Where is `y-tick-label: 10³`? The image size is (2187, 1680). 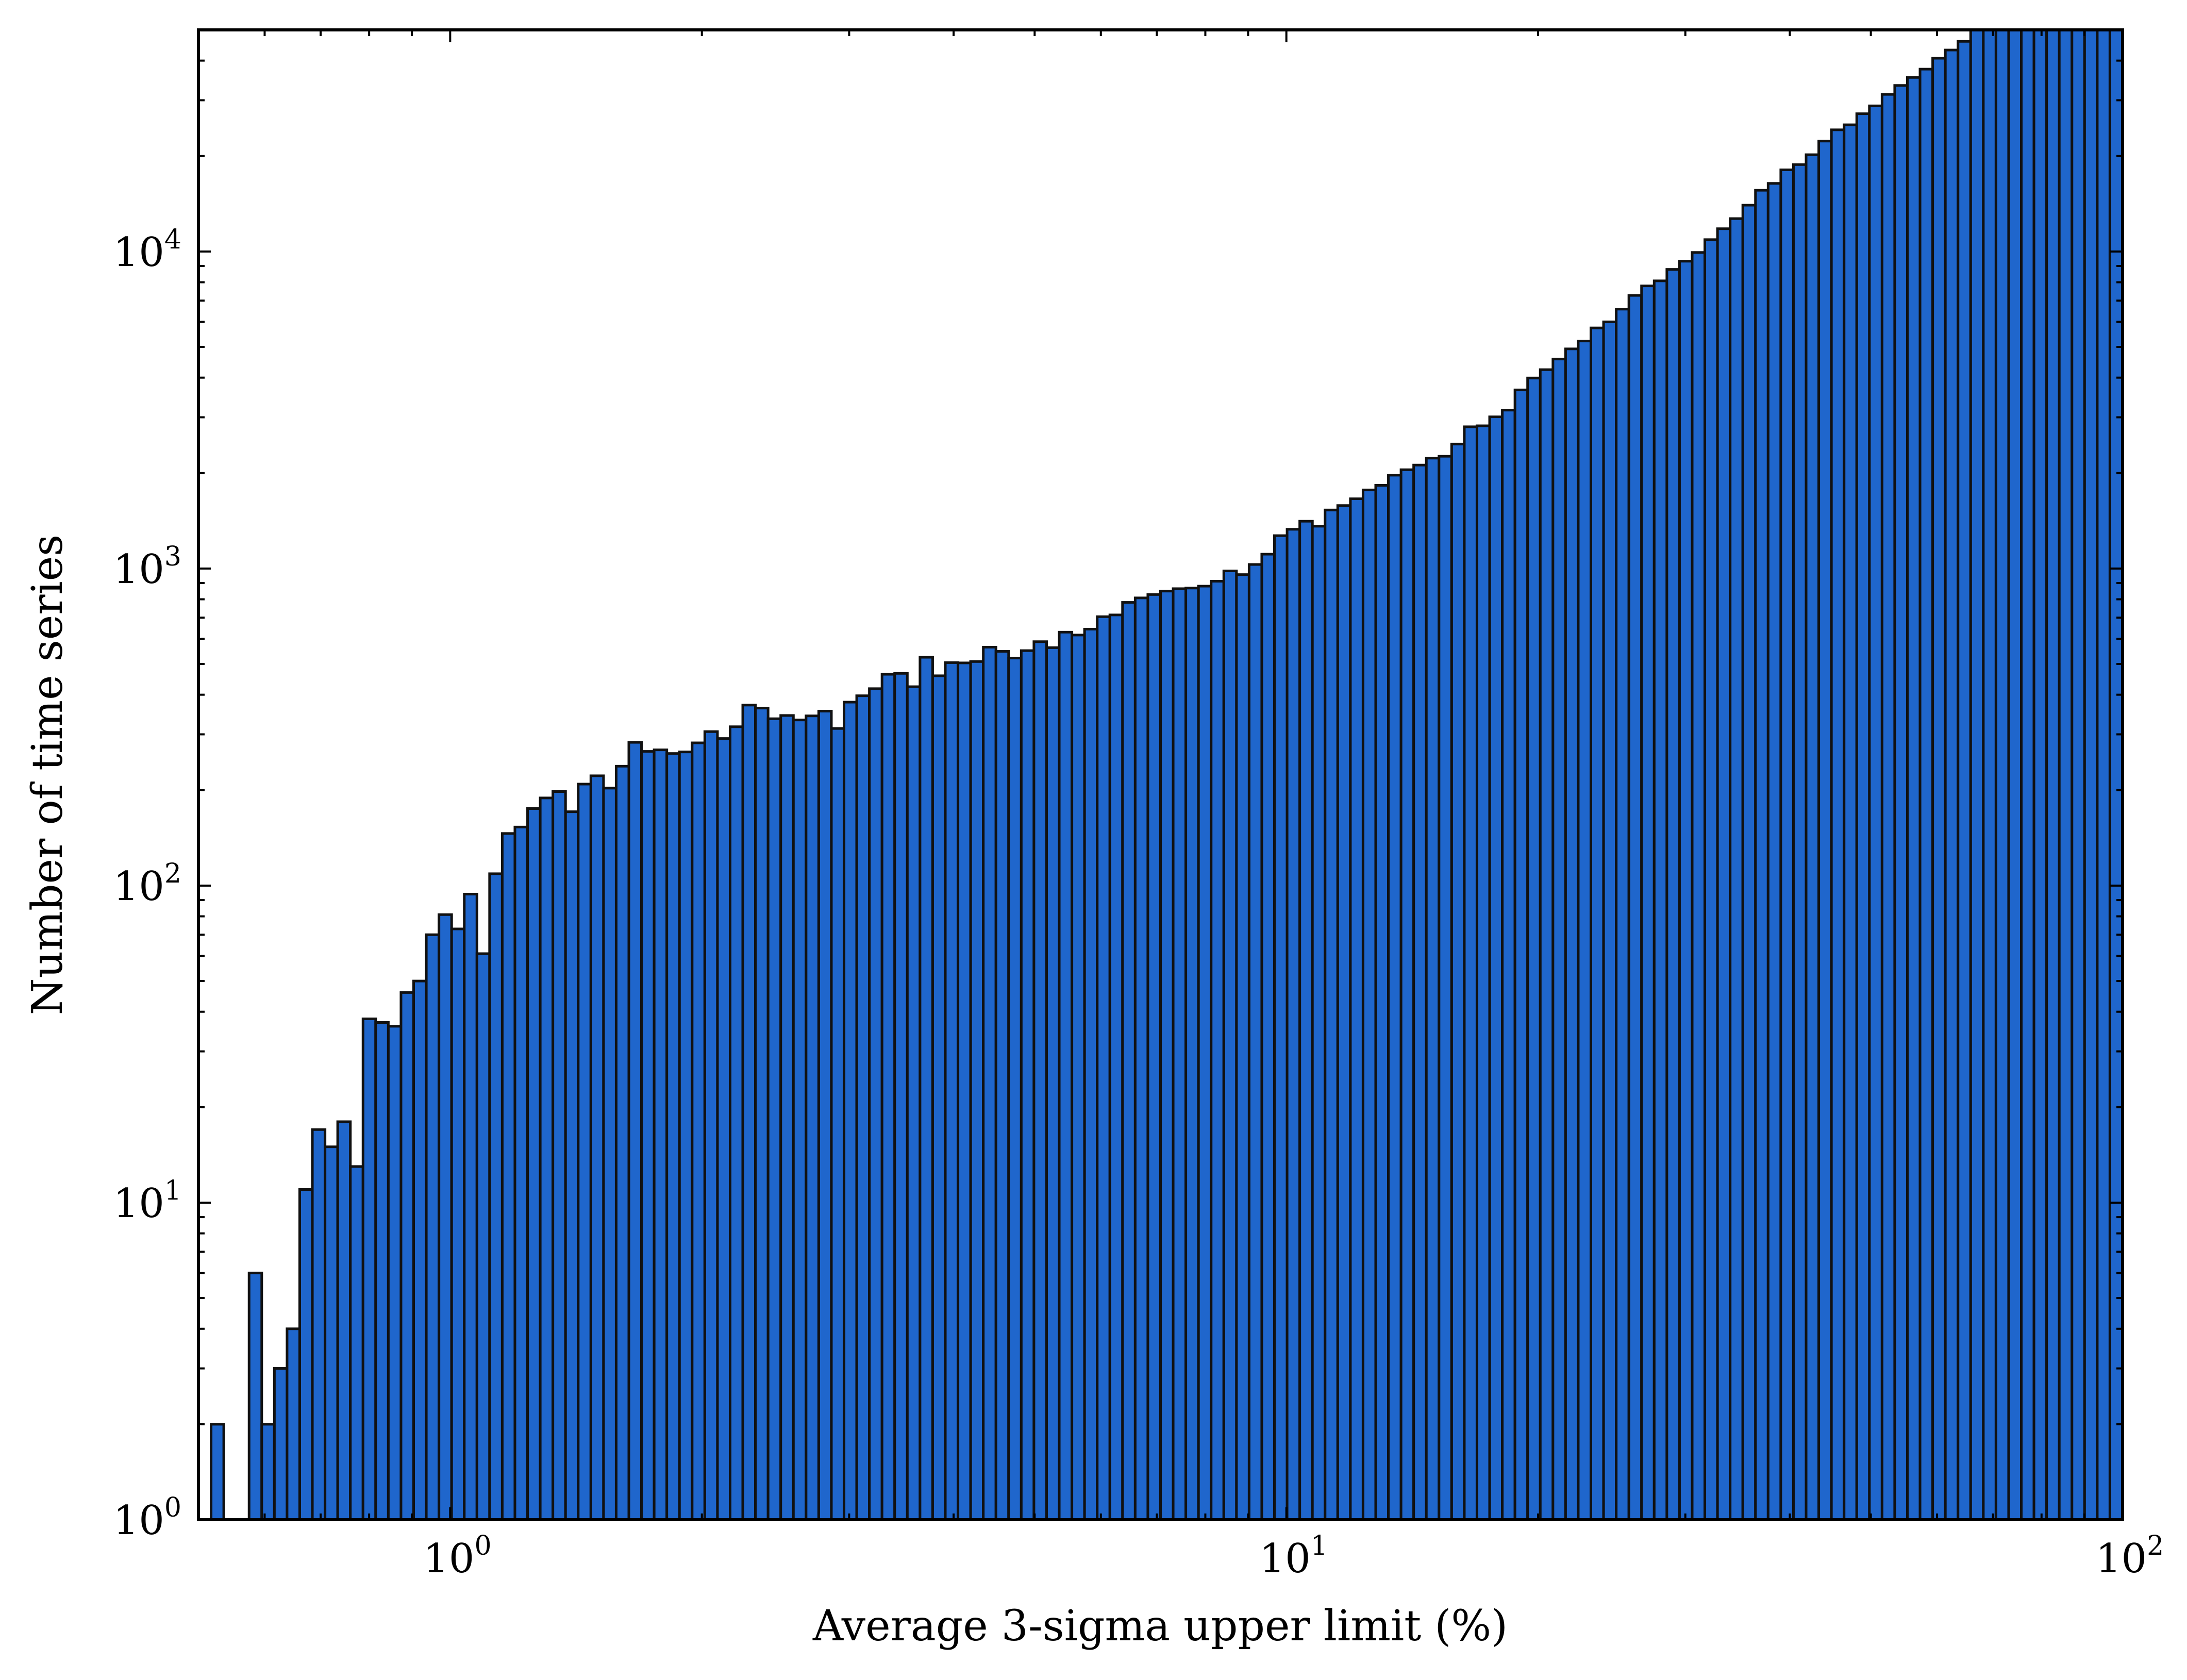 y-tick-label: 10³ is located at coordinates (147, 567).